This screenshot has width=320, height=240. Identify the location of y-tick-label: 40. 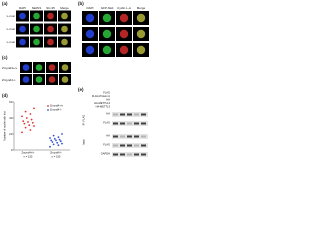
(11, 118).